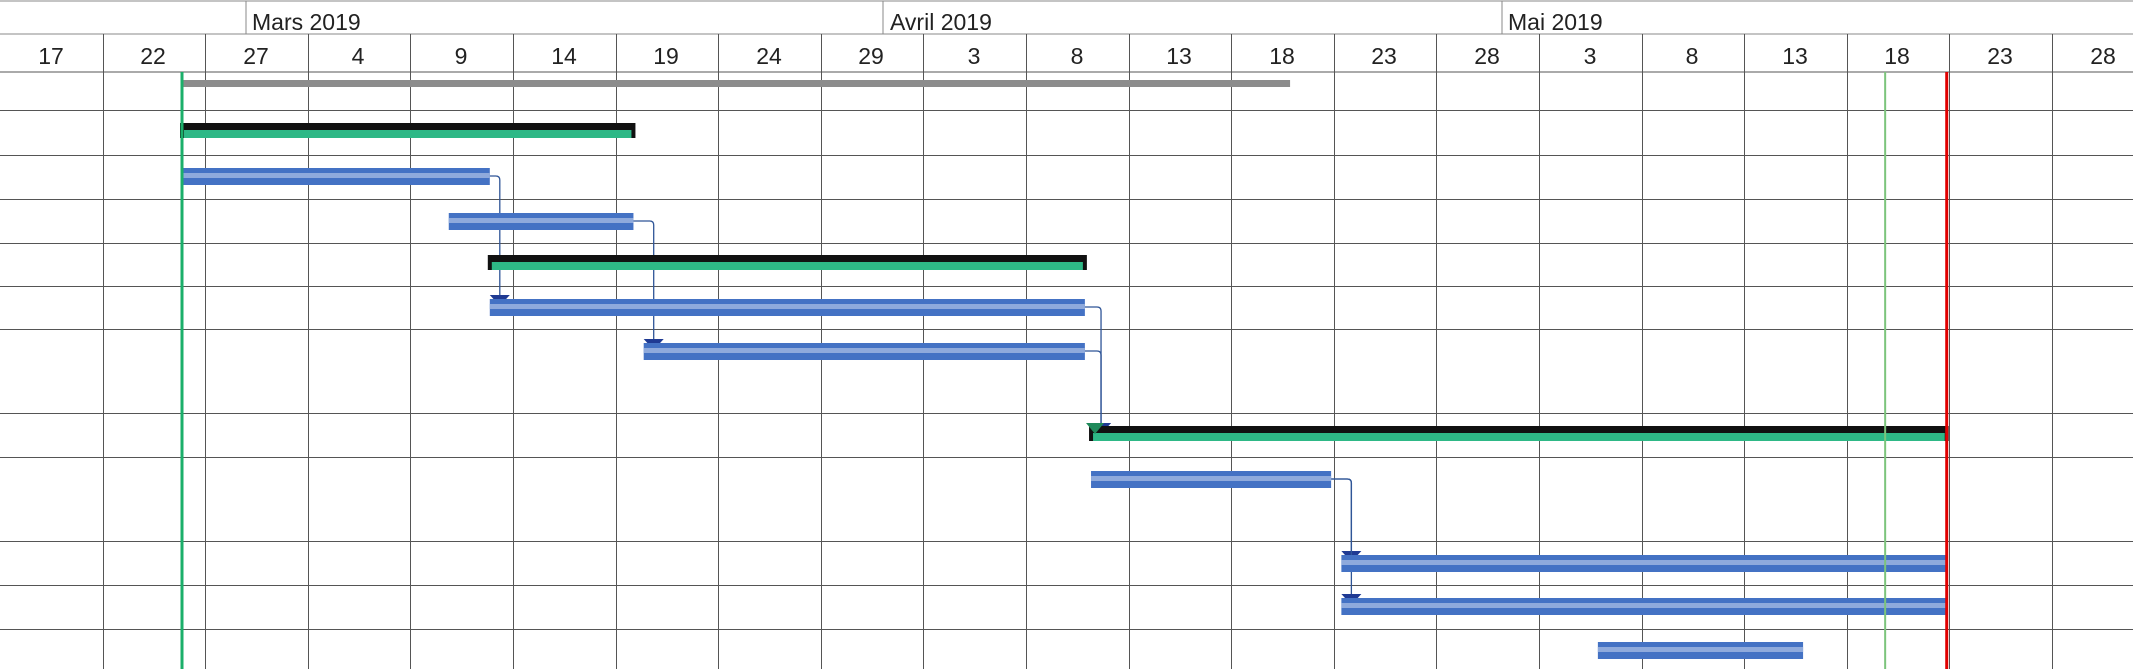 The height and width of the screenshot is (669, 2133). What do you see at coordinates (256, 56) in the screenshot?
I see `day-label: 27` at bounding box center [256, 56].